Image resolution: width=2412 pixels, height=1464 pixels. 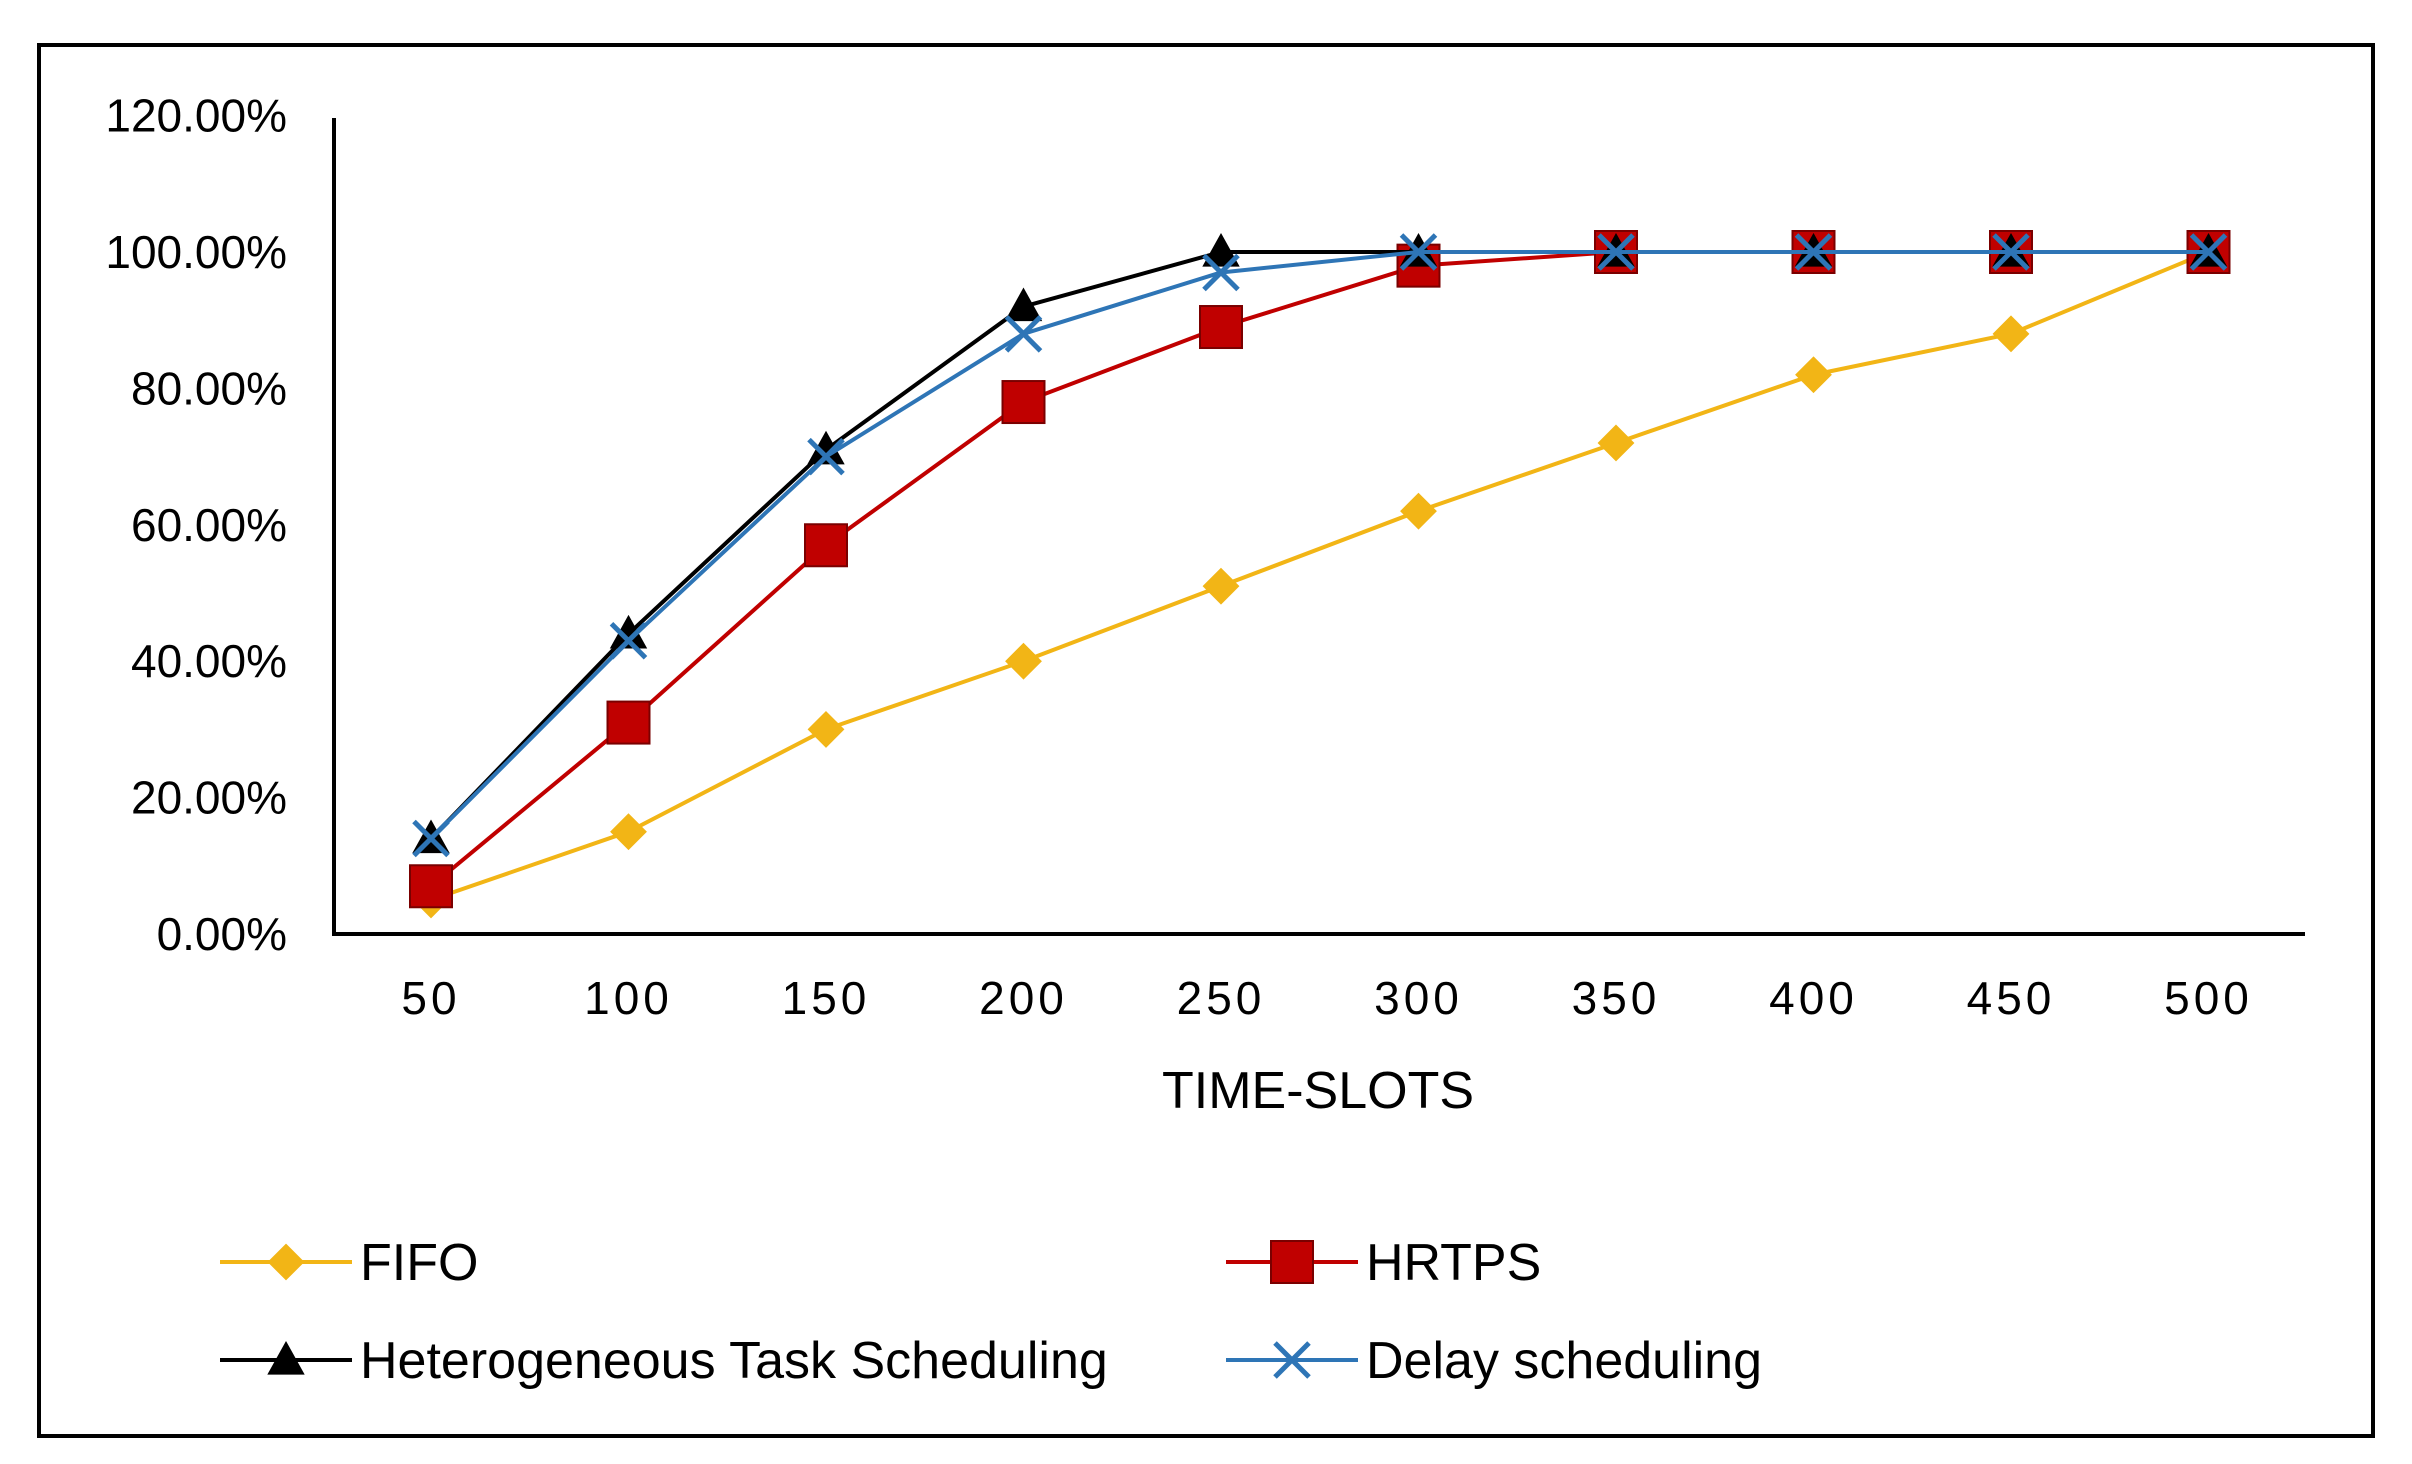 I want to click on legend-marker-fifo, so click(x=286, y=1262).